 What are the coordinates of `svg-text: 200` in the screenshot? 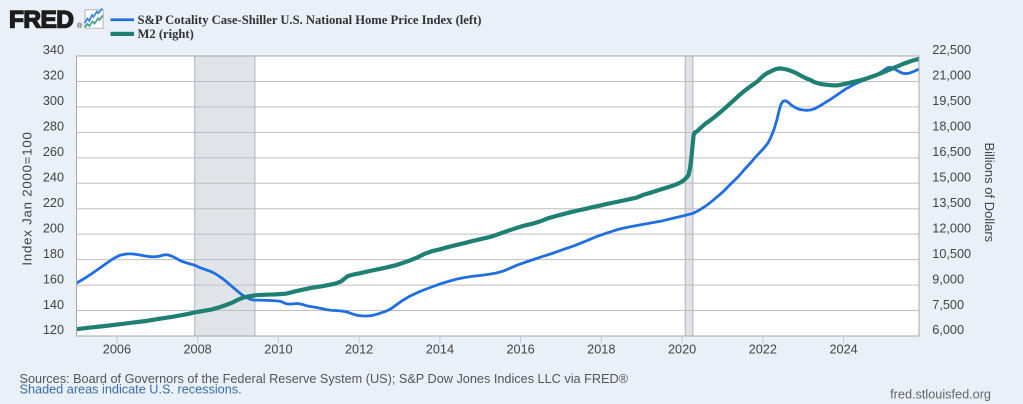 It's located at (53, 228).